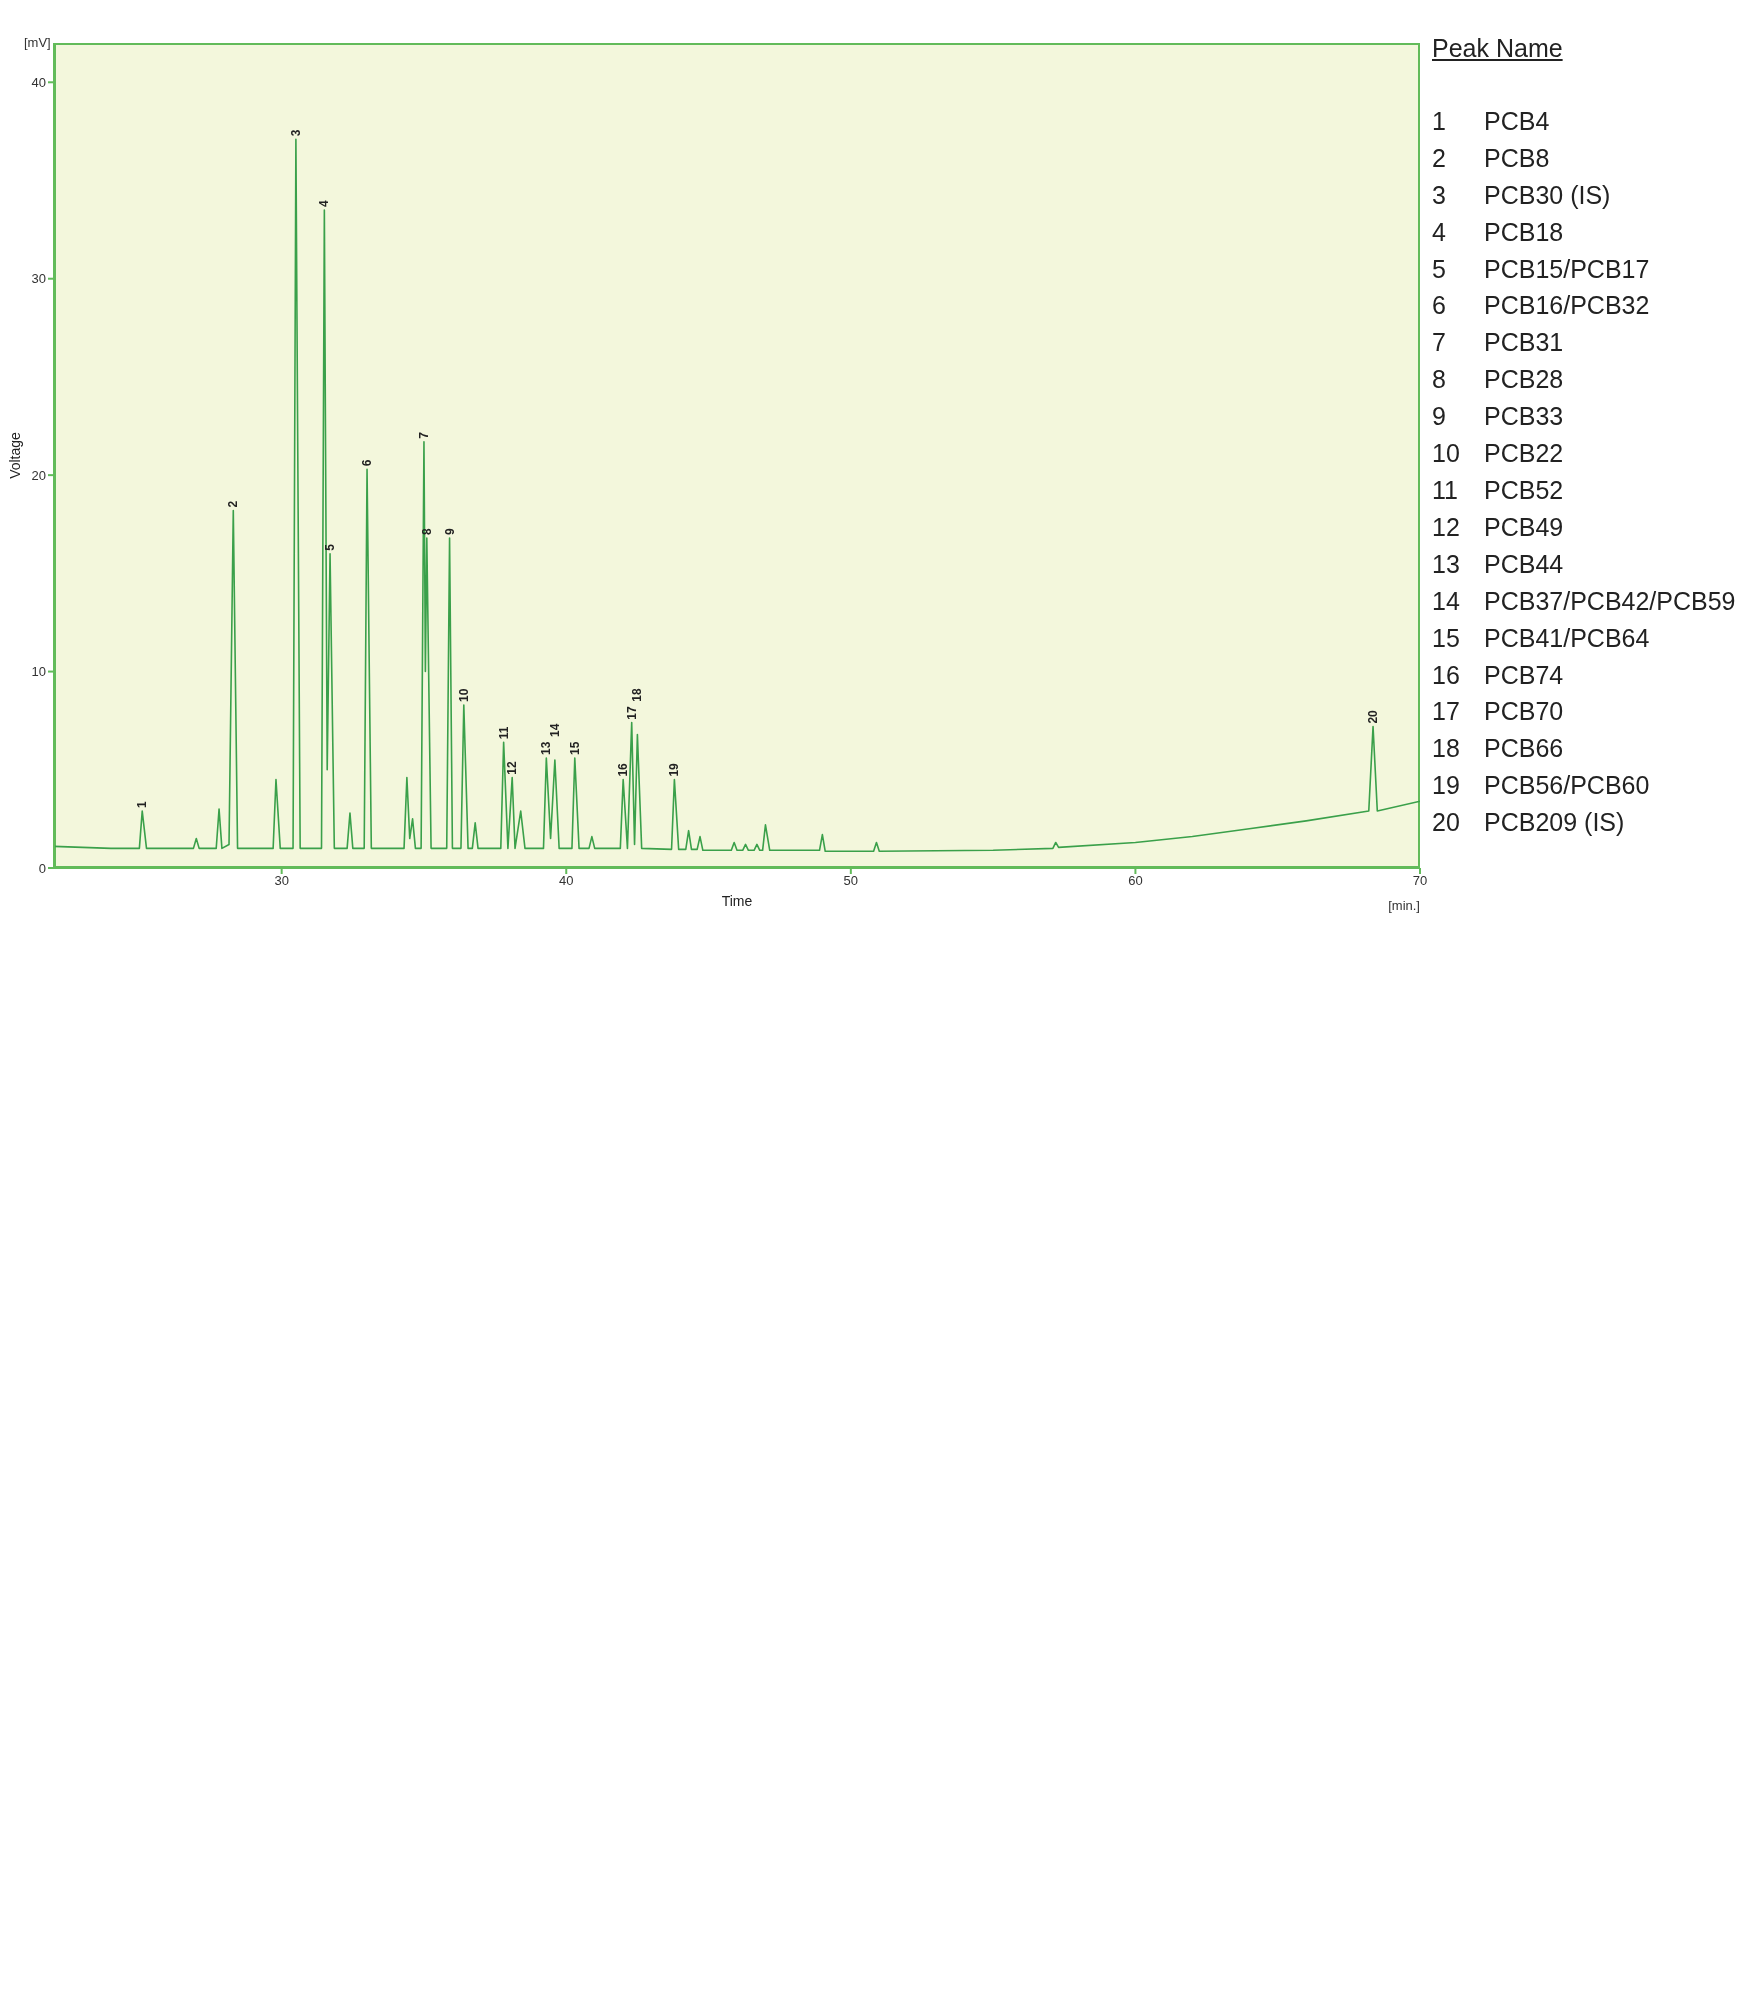 Image resolution: width=1750 pixels, height=2000 pixels. What do you see at coordinates (1491, 157) in the screenshot?
I see `text: 2 PCB8` at bounding box center [1491, 157].